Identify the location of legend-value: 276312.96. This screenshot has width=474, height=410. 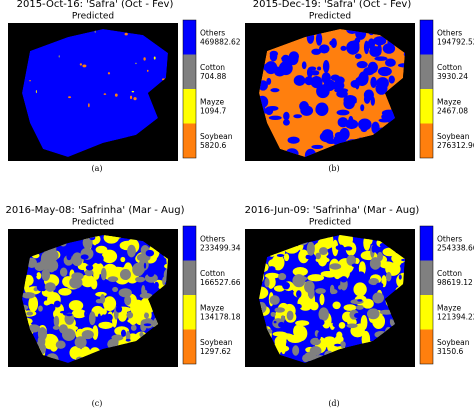
(455, 145).